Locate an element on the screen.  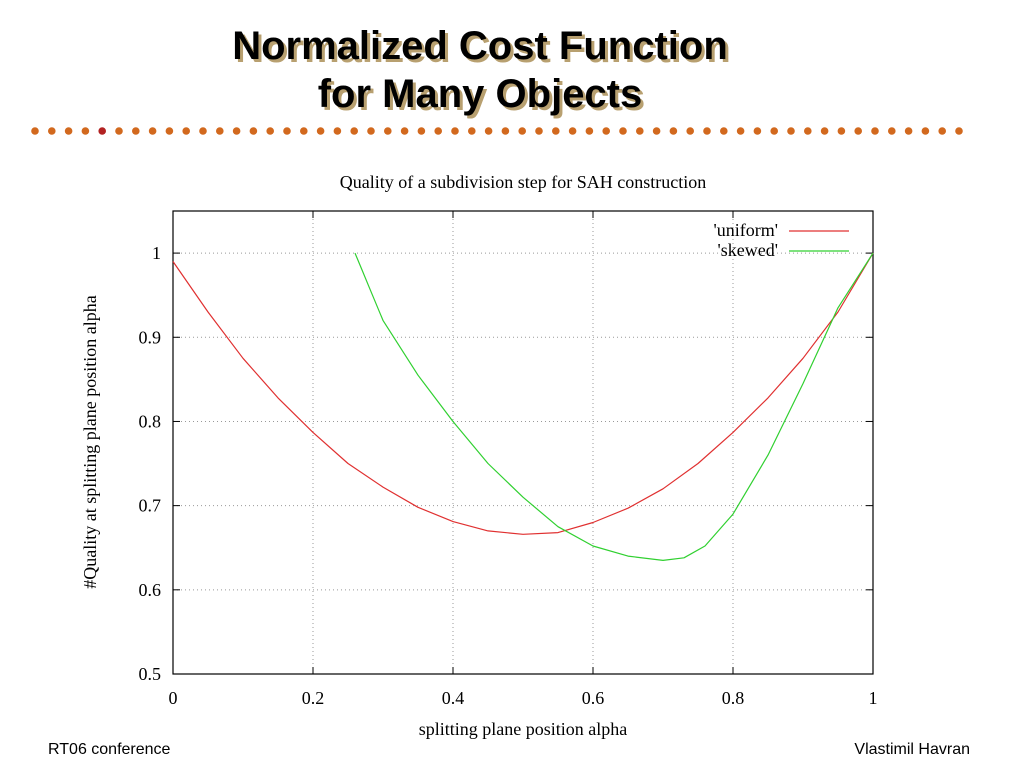
y-tick-label: 0.7 is located at coordinates (150, 506).